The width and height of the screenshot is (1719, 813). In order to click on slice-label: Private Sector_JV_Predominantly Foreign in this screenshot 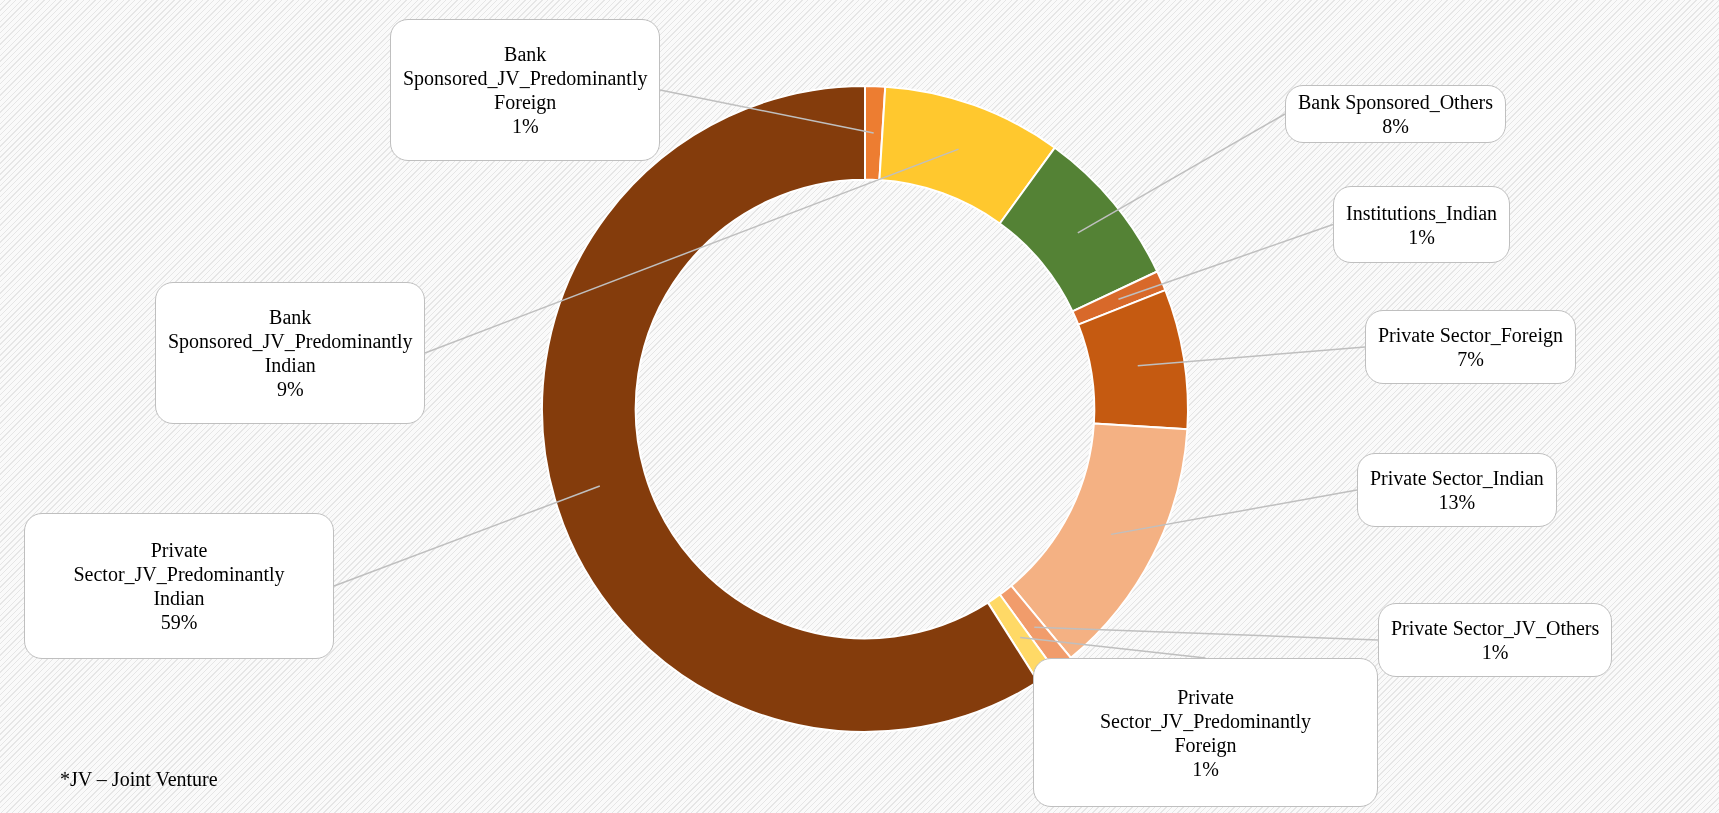, I will do `click(1205, 720)`.